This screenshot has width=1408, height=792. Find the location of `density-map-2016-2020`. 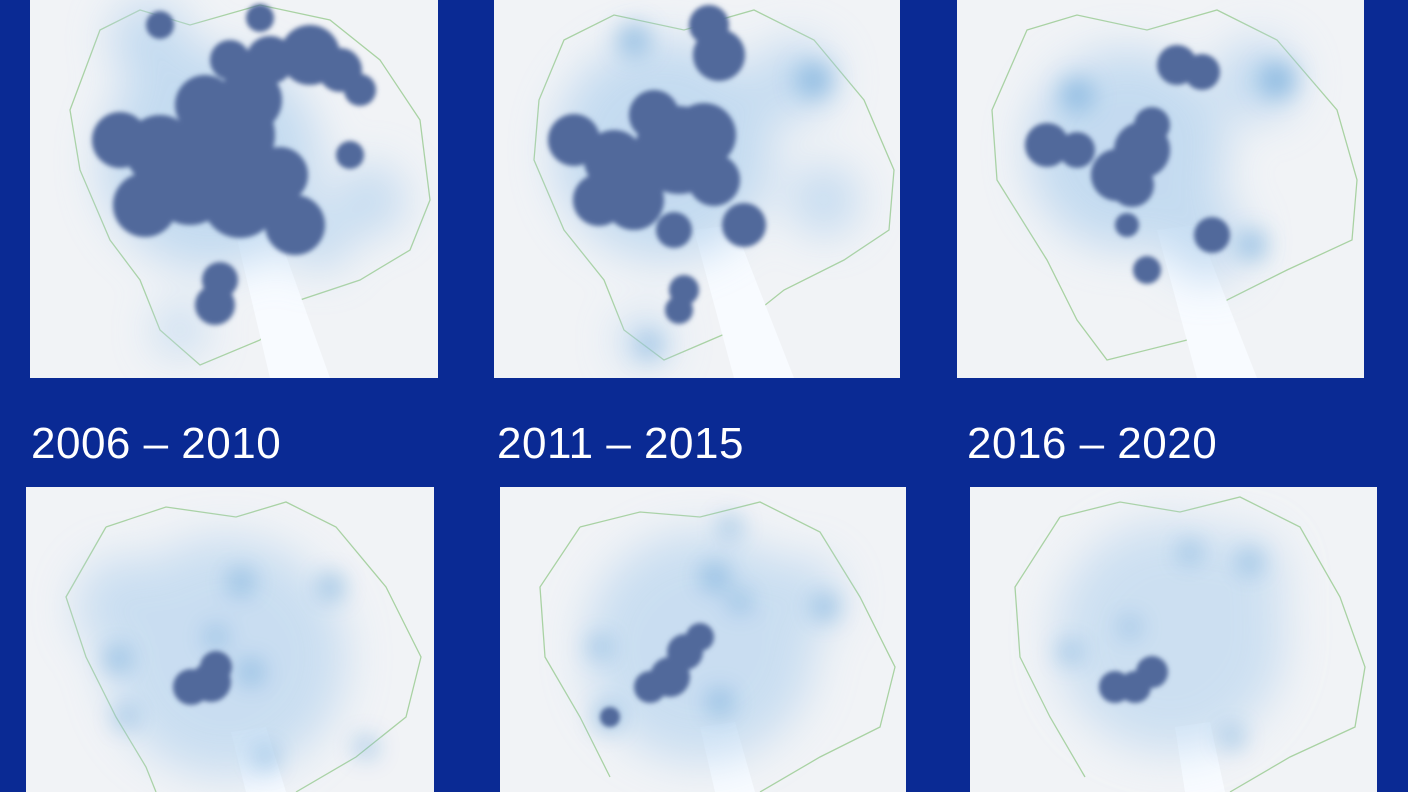

density-map-2016-2020 is located at coordinates (1173, 639).